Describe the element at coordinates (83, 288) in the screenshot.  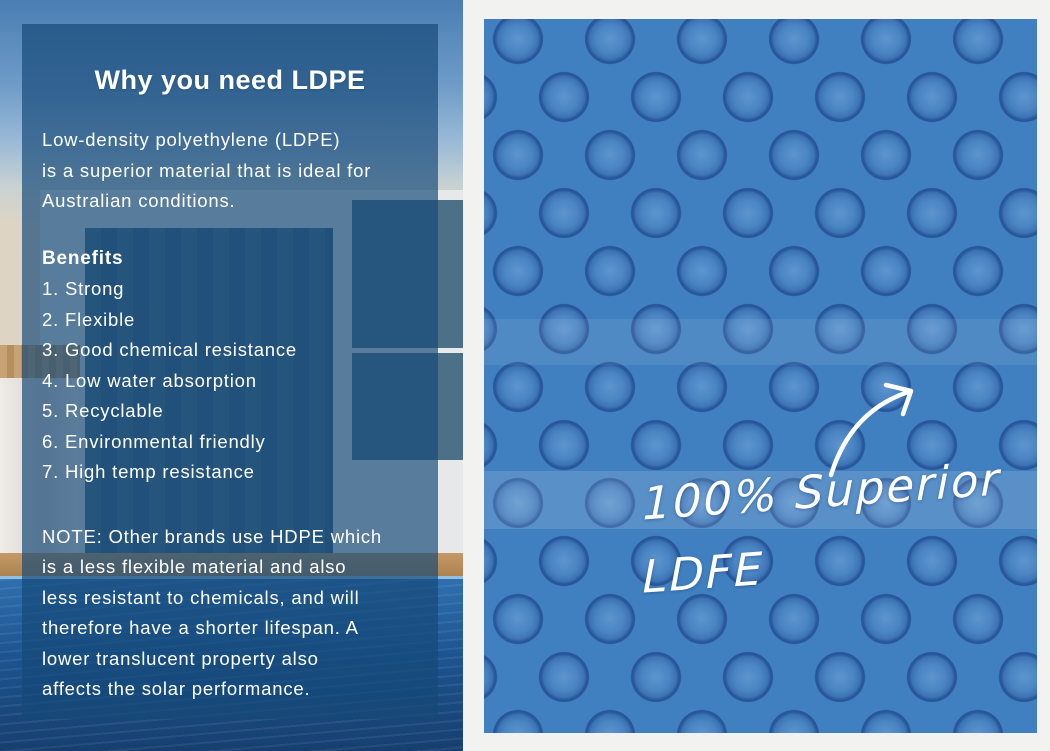
I see `benefit-item: 1. Strong` at that location.